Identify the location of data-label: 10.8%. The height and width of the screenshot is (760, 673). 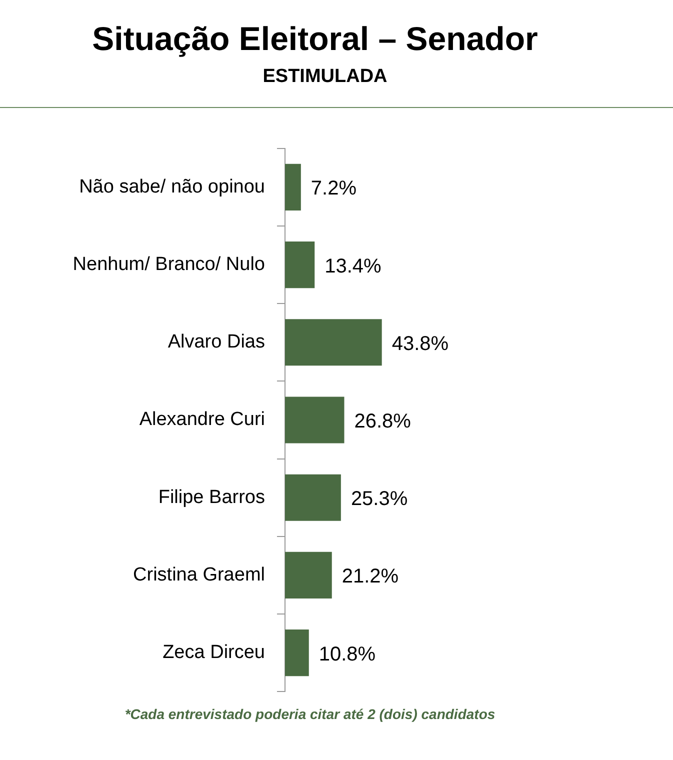
(347, 654).